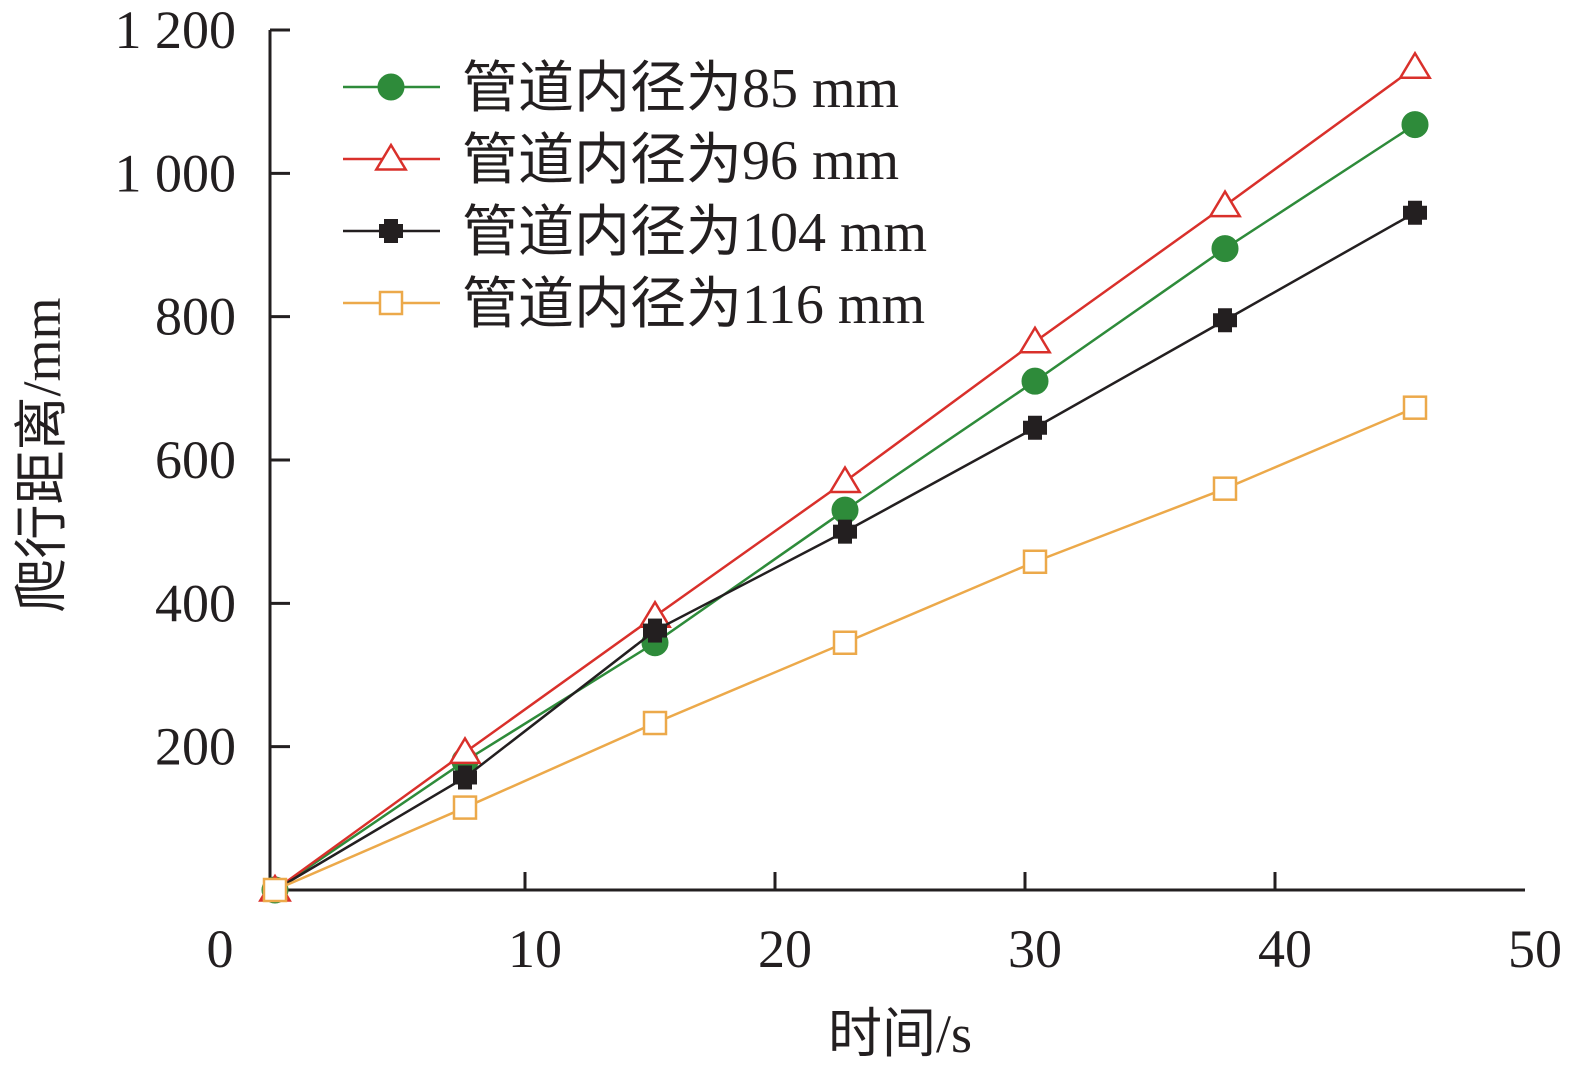 This screenshot has width=1576, height=1080. Describe the element at coordinates (1285, 949) in the screenshot. I see `x-tick-label: 40` at that location.